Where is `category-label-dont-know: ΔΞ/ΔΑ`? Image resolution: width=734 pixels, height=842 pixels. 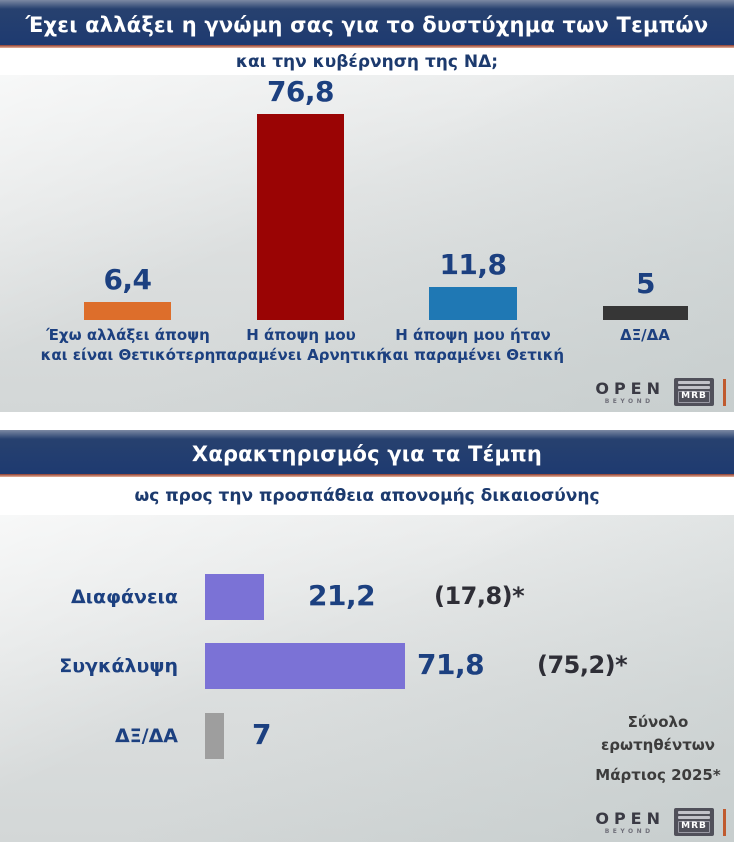
category-label-dont-know: ΔΞ/ΔΑ is located at coordinates (645, 335).